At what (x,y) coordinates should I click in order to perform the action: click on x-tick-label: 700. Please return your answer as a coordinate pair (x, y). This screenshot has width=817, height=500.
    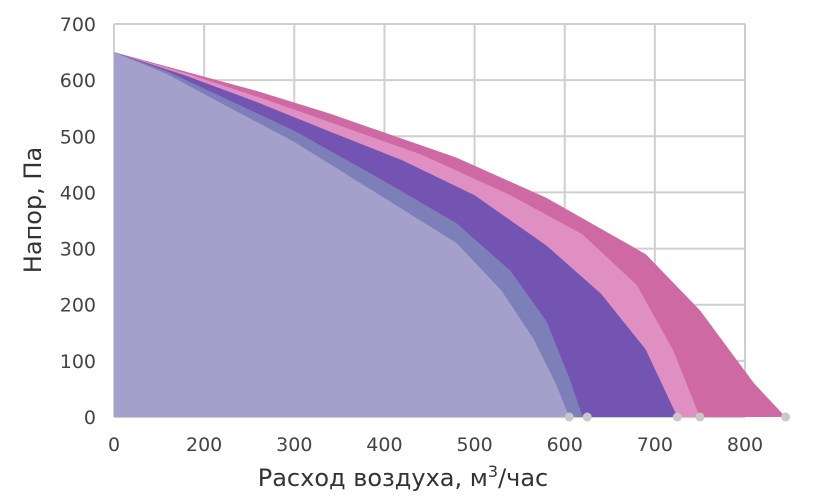
    Looking at the image, I should click on (655, 445).